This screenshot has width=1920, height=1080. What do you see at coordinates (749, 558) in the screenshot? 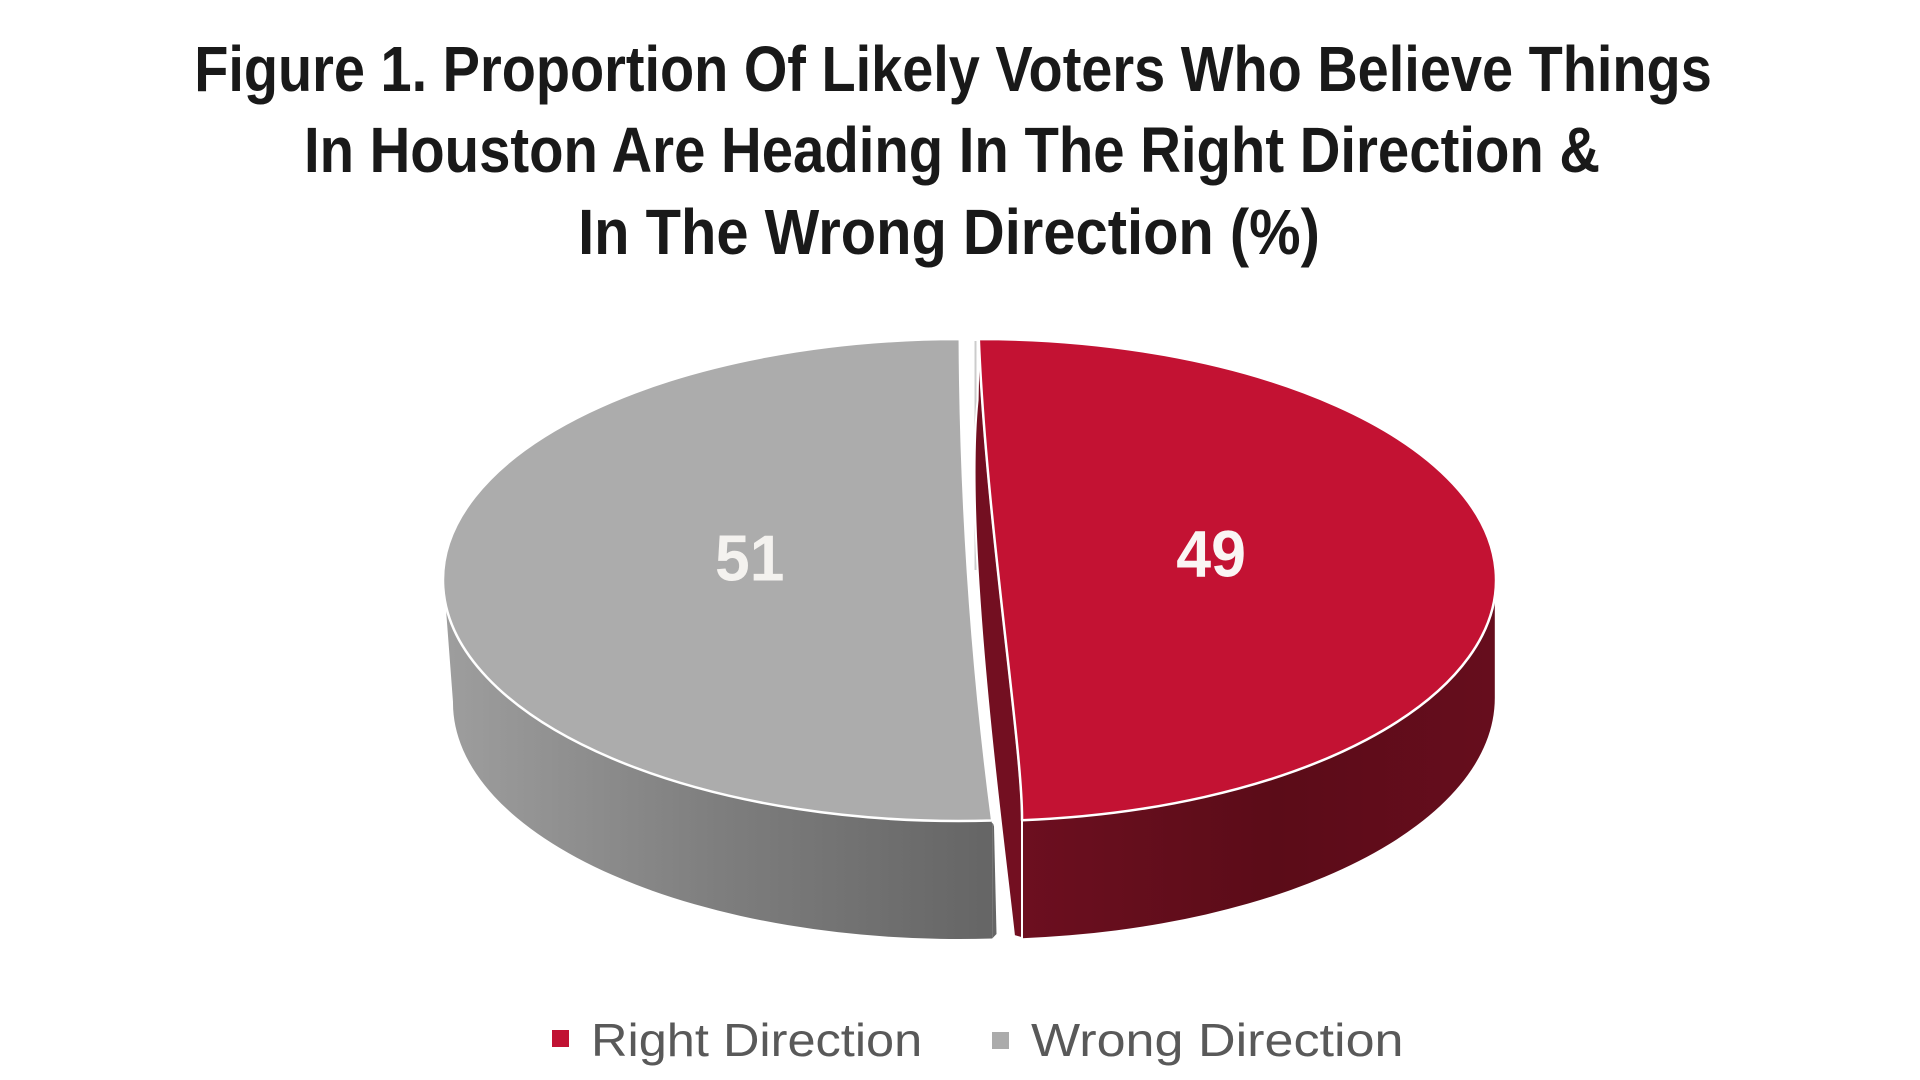
I see `svg-text: 51` at bounding box center [749, 558].